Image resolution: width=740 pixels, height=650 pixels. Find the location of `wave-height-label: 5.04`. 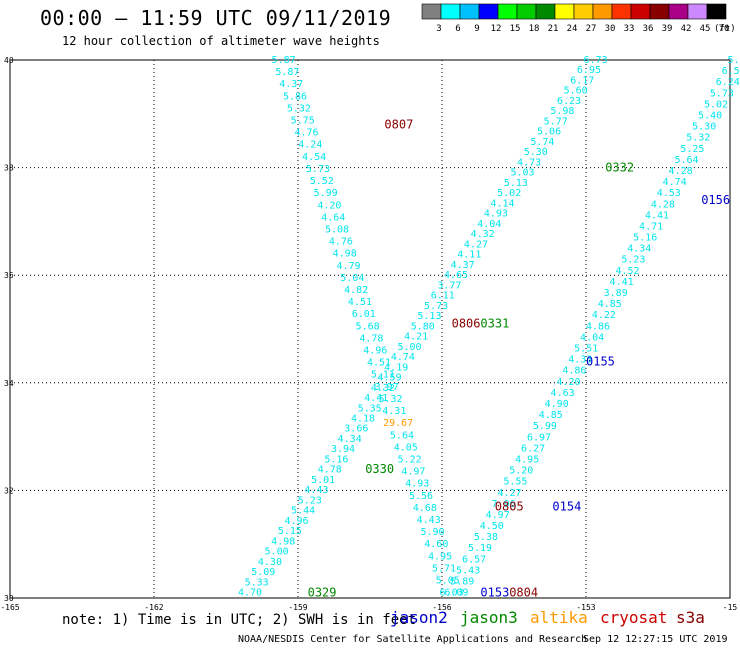

wave-height-label: 5.04 is located at coordinates (352, 278).